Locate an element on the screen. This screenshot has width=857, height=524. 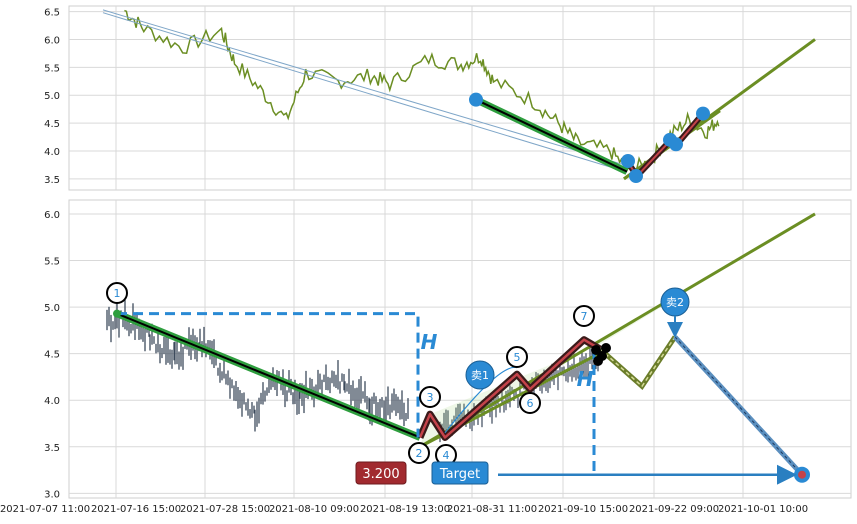
sell-1-marker is located at coordinates (480, 375).